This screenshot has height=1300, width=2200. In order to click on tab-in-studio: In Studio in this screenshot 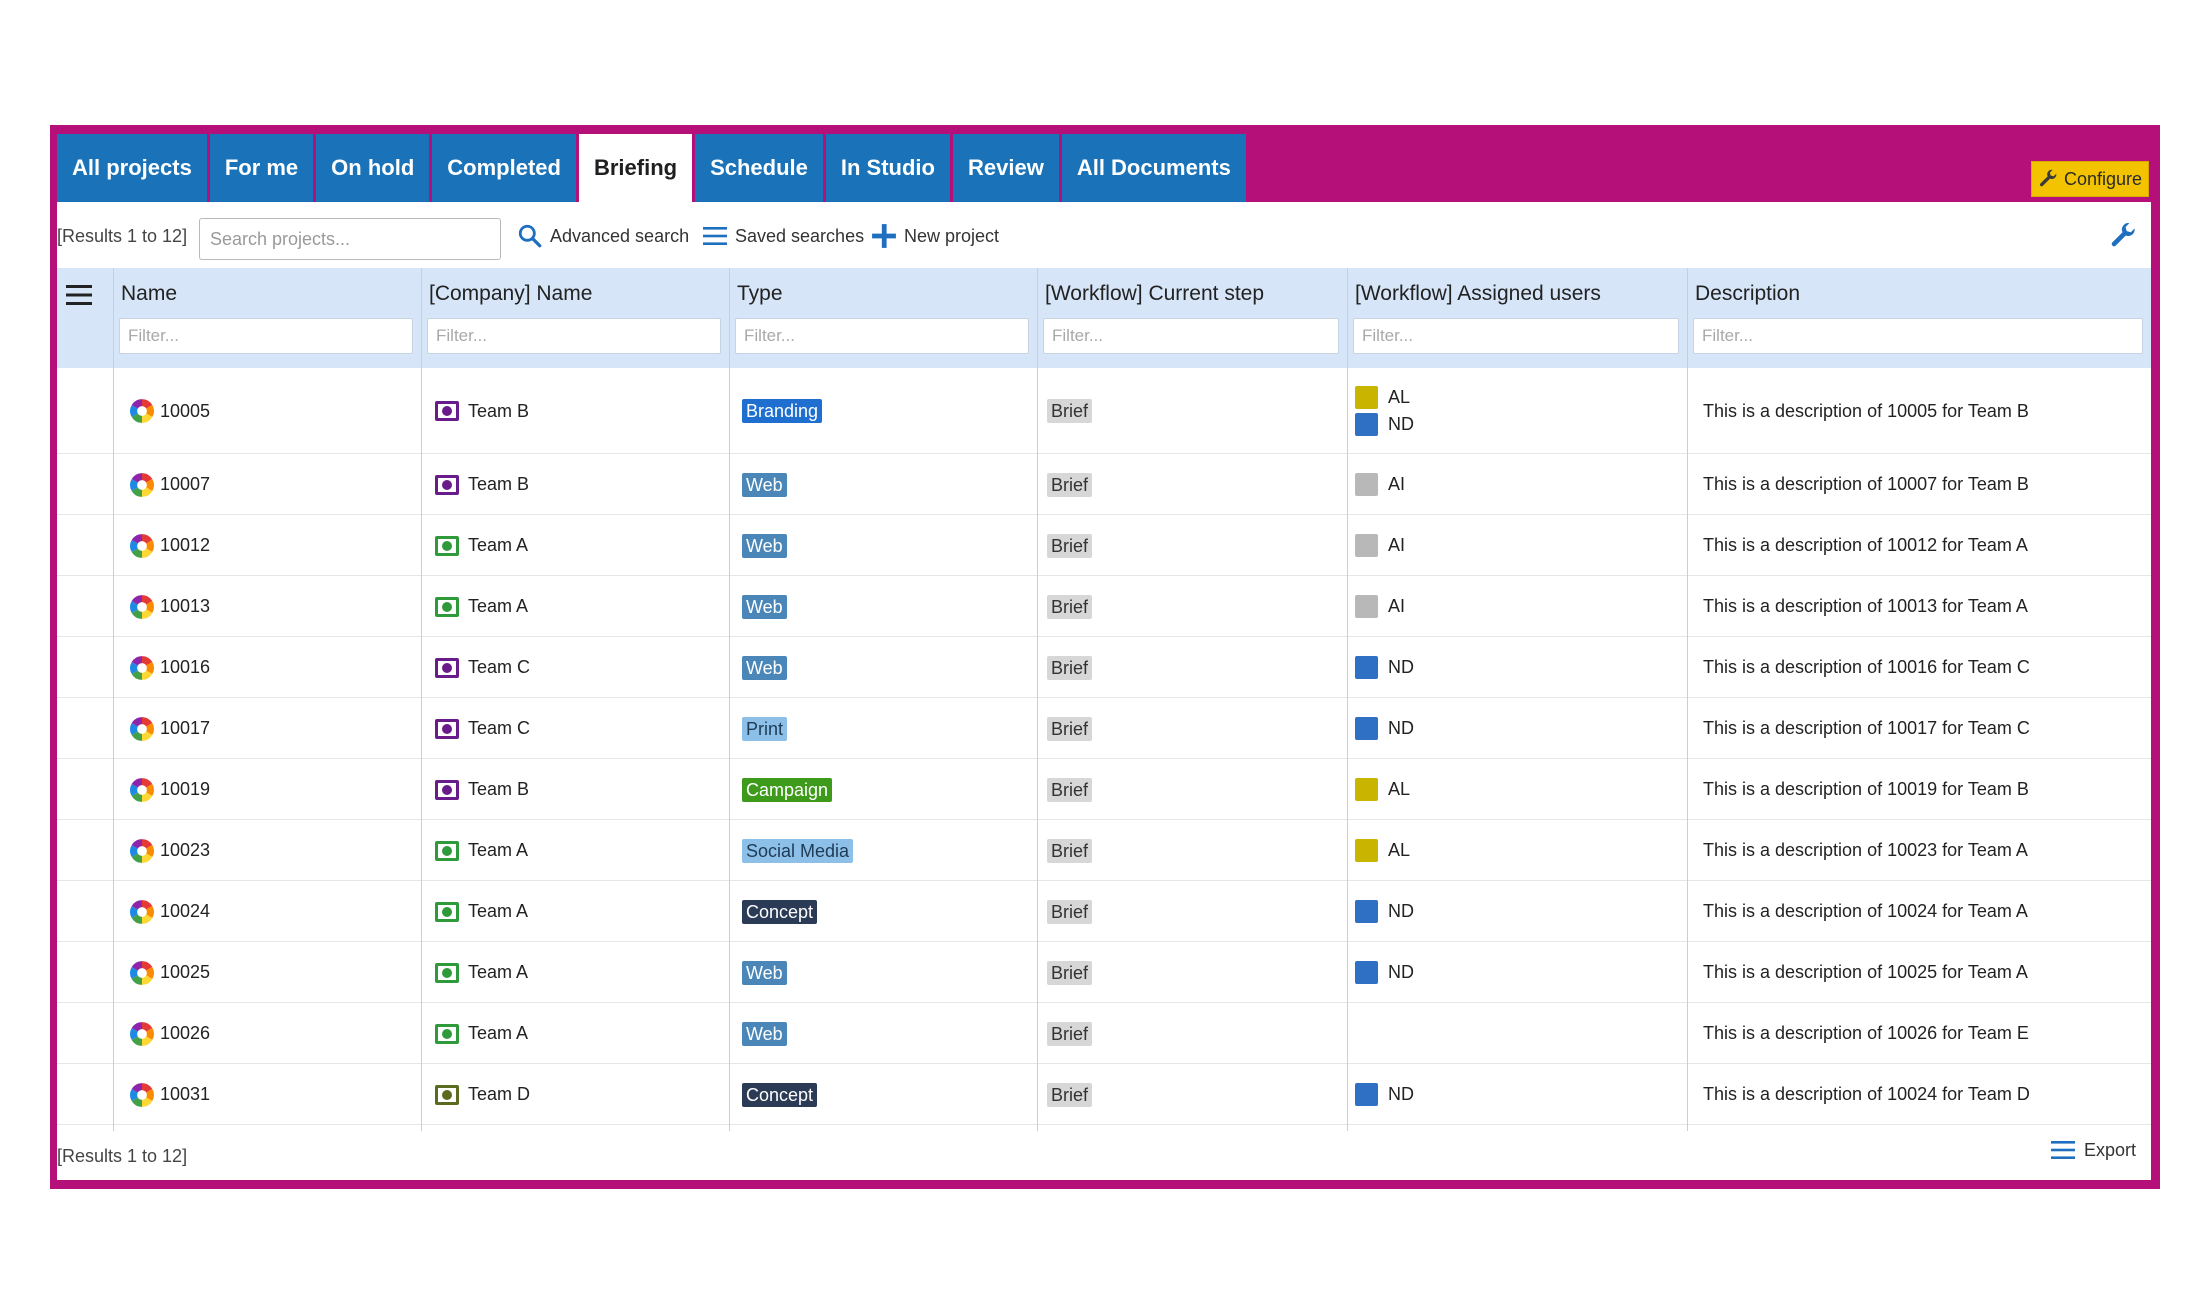, I will do `click(887, 168)`.